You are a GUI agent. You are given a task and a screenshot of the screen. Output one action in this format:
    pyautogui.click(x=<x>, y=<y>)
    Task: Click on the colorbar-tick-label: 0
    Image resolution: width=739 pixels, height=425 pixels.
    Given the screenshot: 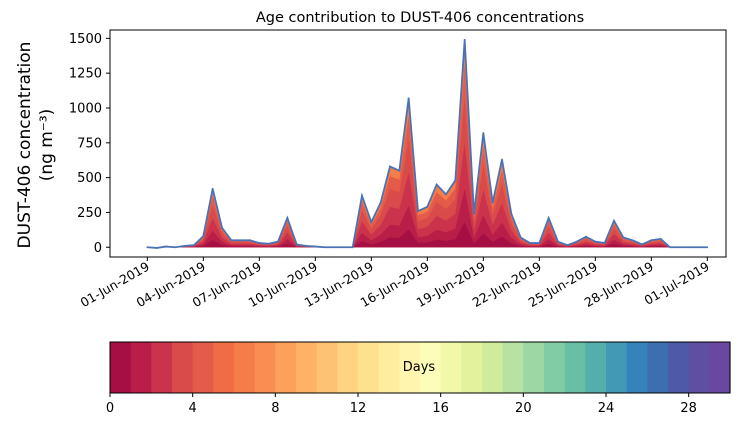 What is the action you would take?
    pyautogui.click(x=110, y=408)
    